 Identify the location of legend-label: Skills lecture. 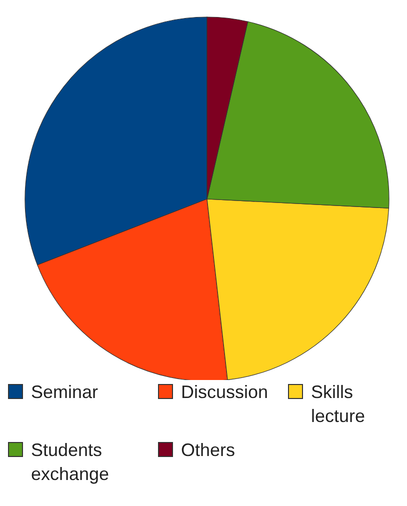
(338, 404).